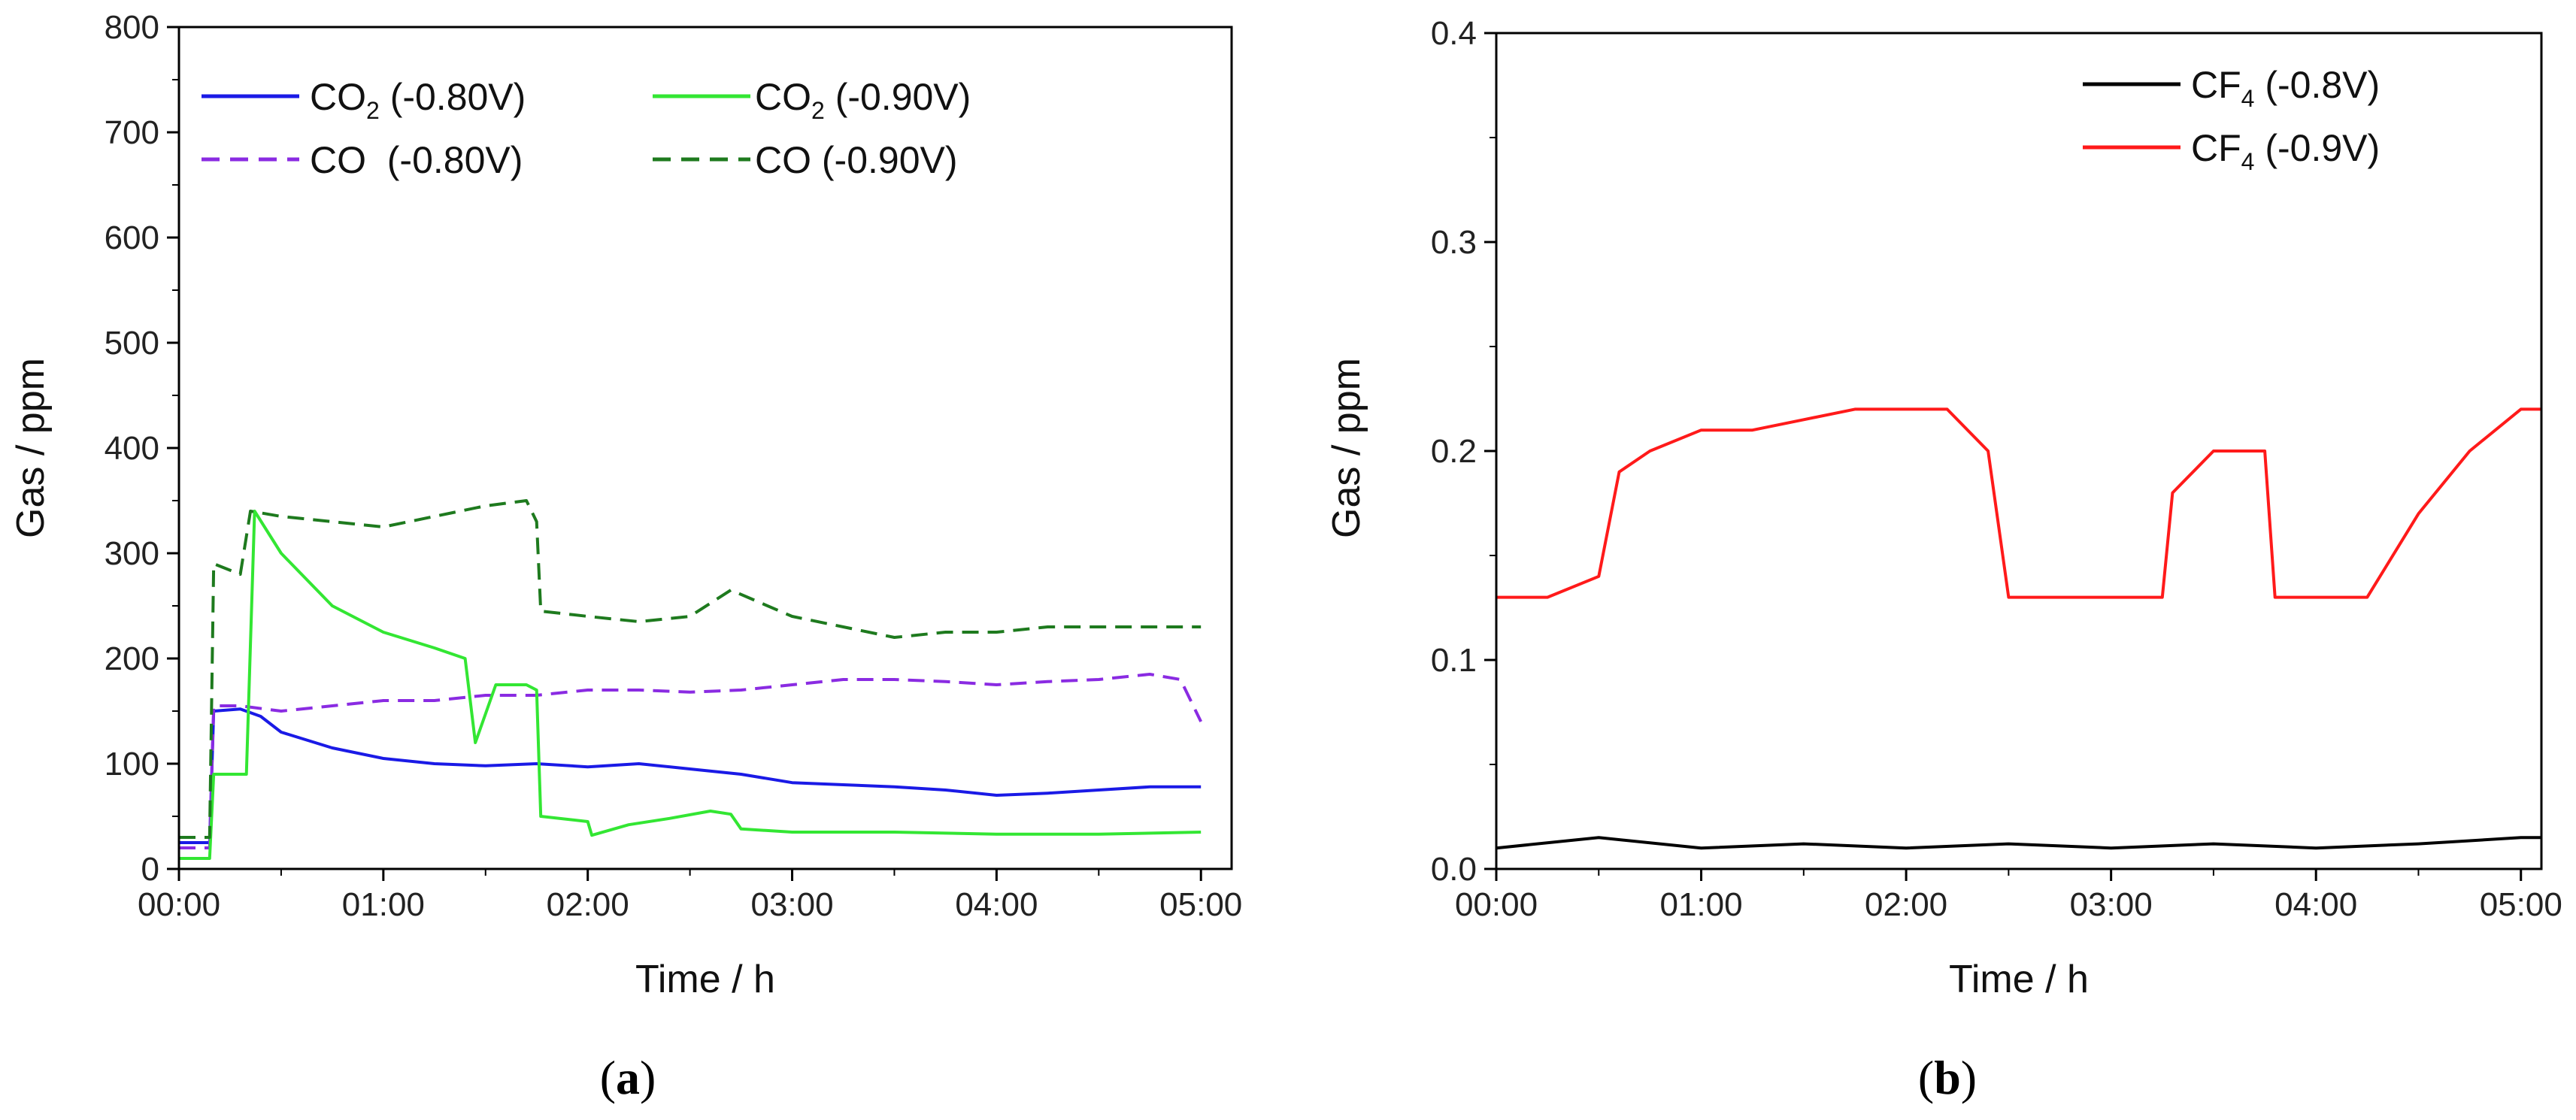 Image resolution: width=2576 pixels, height=1120 pixels. What do you see at coordinates (1200, 904) in the screenshot?
I see `panel-a-x-tick-label: 05:00` at bounding box center [1200, 904].